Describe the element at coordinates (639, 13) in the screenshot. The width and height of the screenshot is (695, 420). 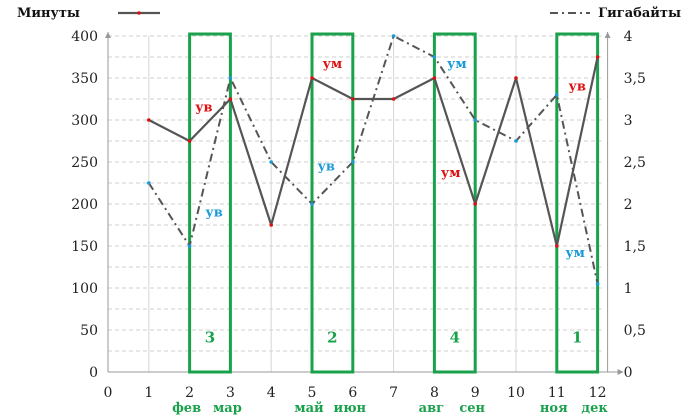
I see `legend-label-gigabytes: Гигабайты` at that location.